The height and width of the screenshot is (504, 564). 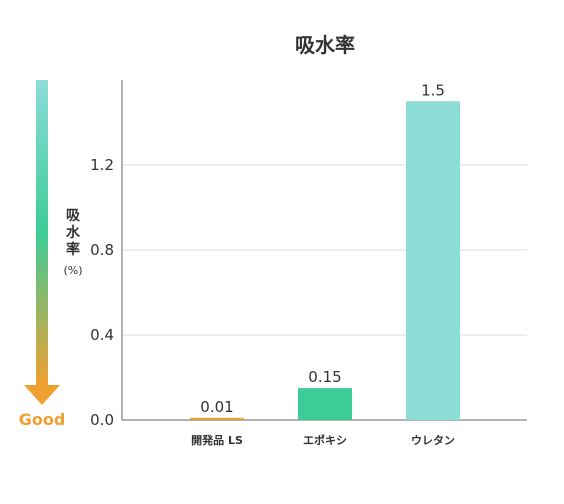 I want to click on chart-title: 吸水率, so click(x=325, y=45).